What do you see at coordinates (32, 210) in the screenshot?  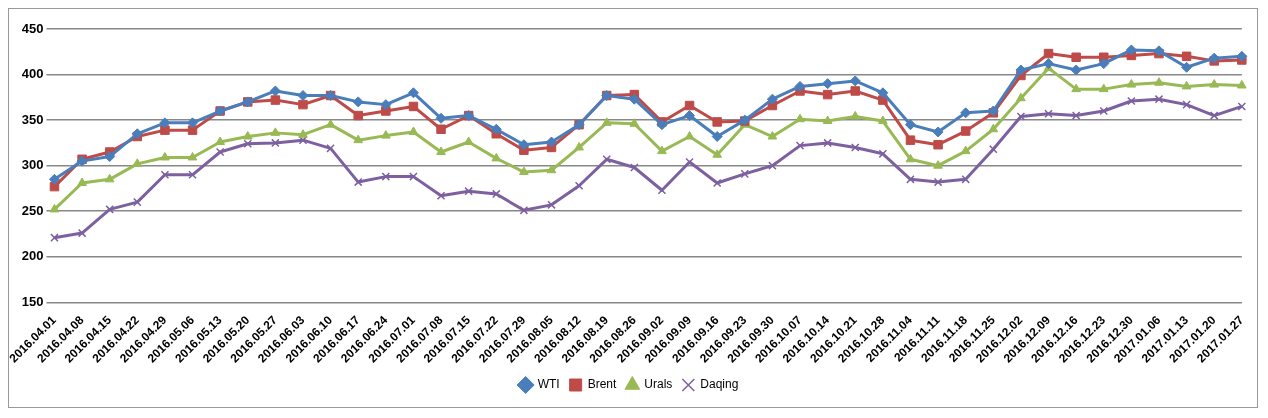 I see `y-tick-label: 250` at bounding box center [32, 210].